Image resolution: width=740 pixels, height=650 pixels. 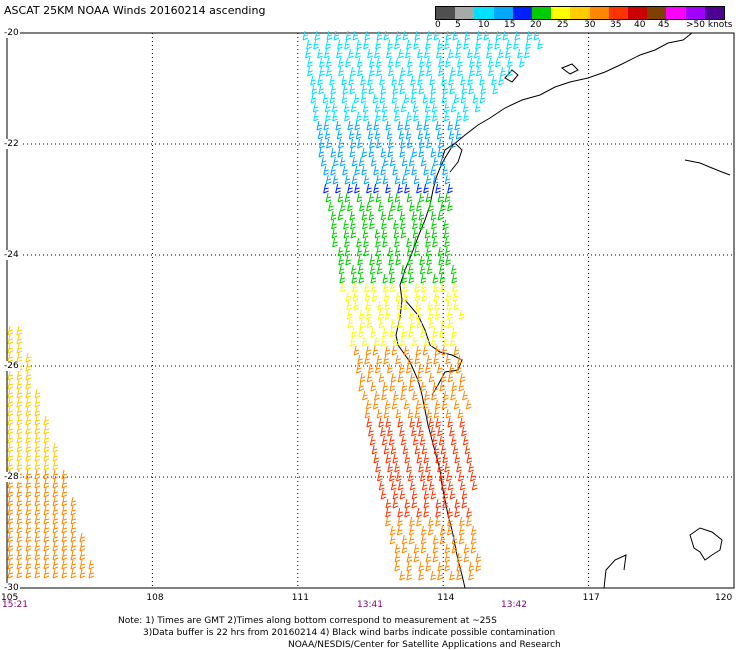 I want to click on lon-label: 108, so click(x=155, y=598).